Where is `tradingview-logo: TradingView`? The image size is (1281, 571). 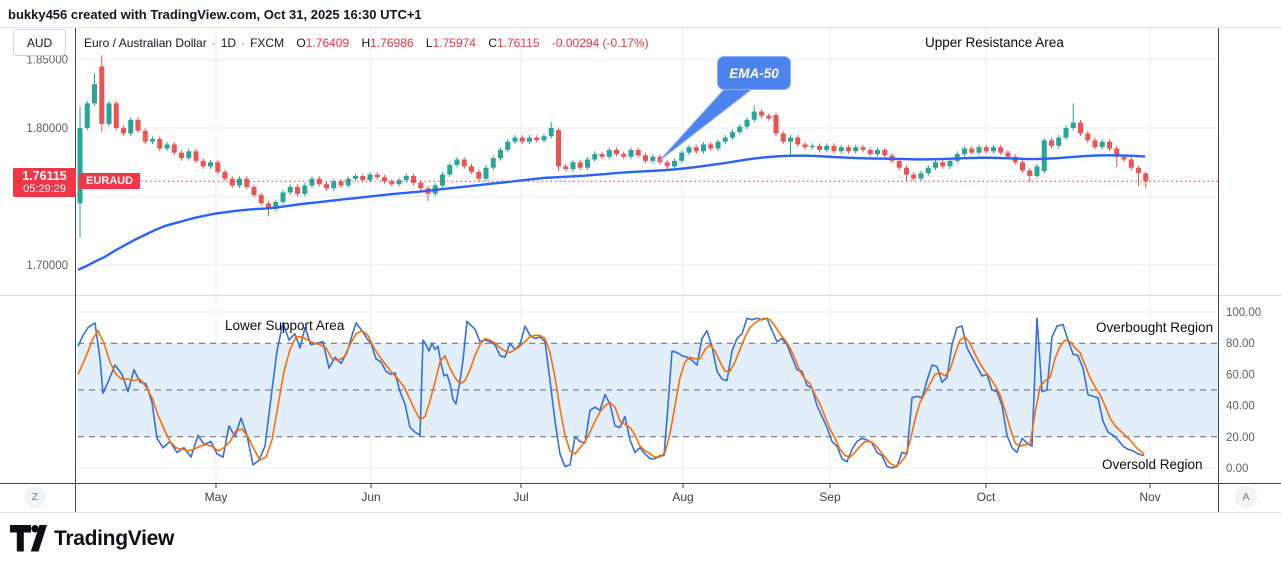
tradingview-logo: TradingView is located at coordinates (92, 538).